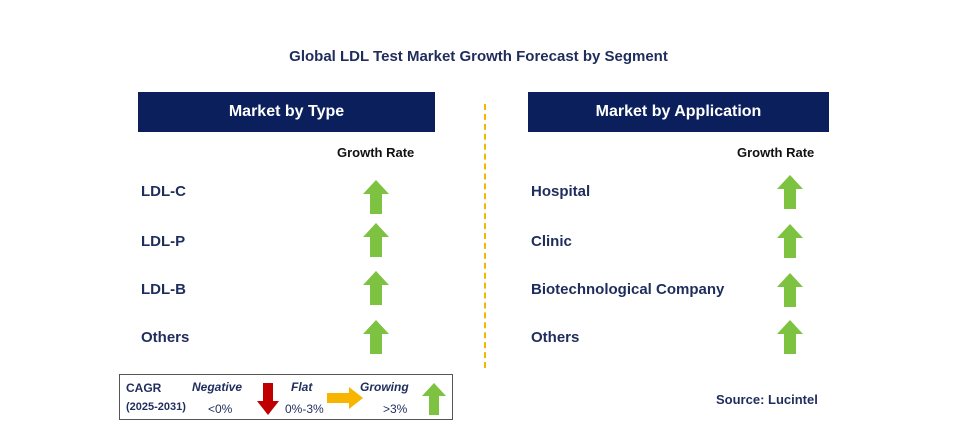  Describe the element at coordinates (286, 112) in the screenshot. I see `type-panel-header: Market by Type` at that location.